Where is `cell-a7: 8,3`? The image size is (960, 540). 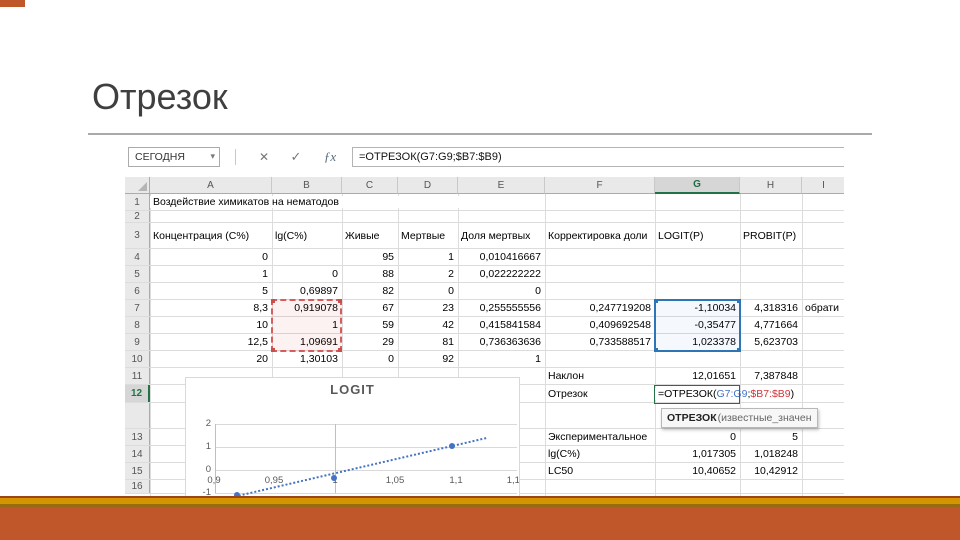 cell-a7: 8,3 is located at coordinates (260, 308).